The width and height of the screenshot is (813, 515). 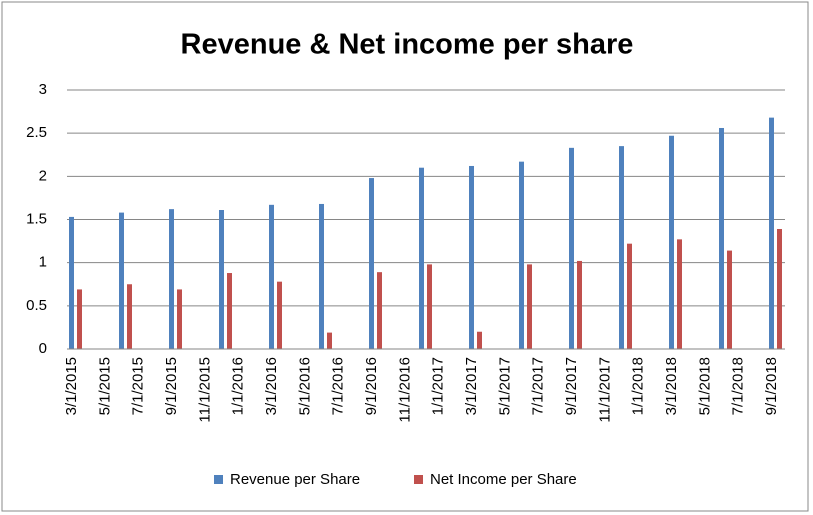 What do you see at coordinates (71, 386) in the screenshot?
I see `x-tick-label: 3/1/2015` at bounding box center [71, 386].